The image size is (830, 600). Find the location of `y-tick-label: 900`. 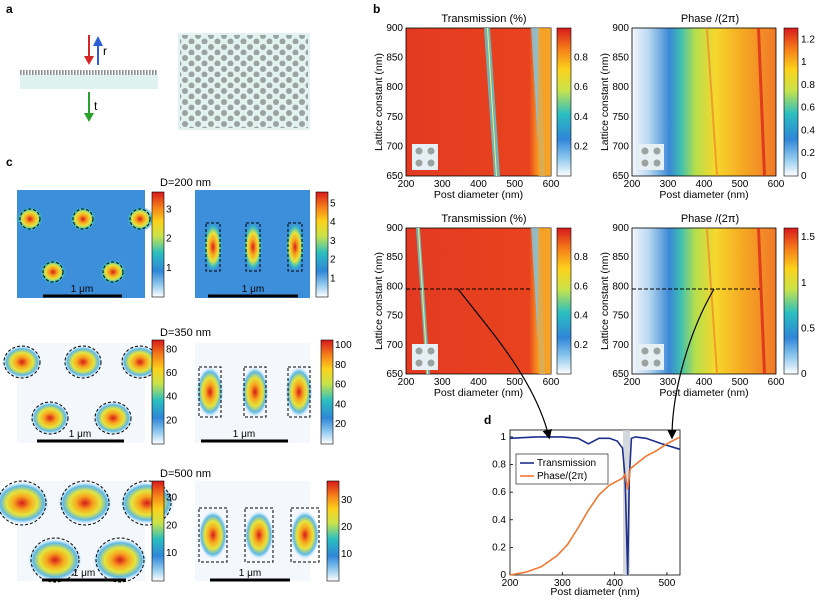

y-tick-label: 900 is located at coordinates (620, 28).